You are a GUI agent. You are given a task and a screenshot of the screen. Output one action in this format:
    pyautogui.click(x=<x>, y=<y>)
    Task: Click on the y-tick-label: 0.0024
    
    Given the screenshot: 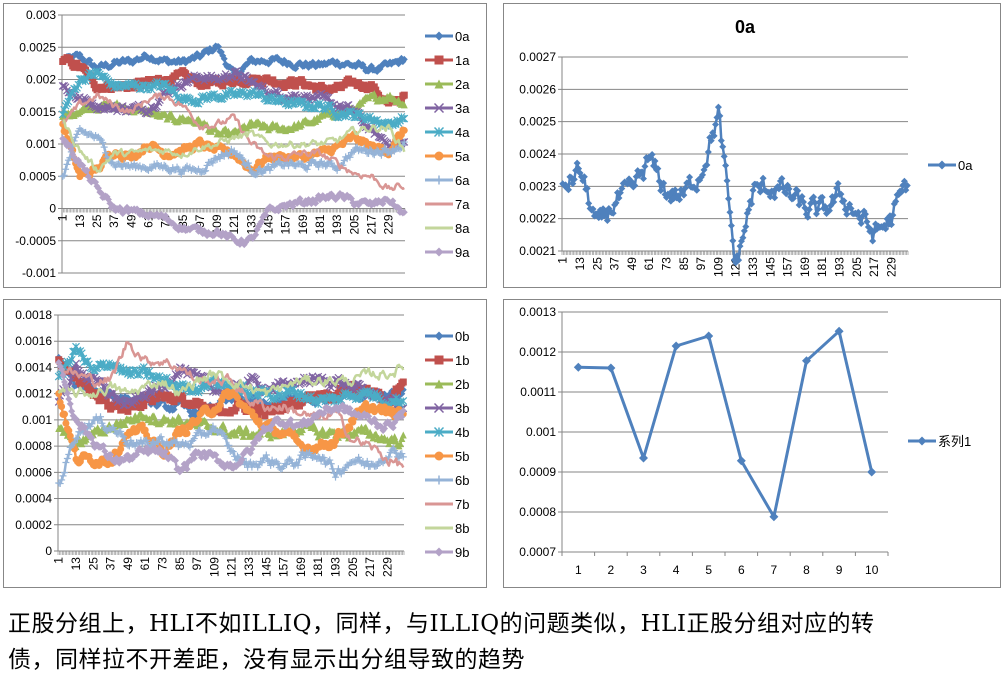 What is the action you would take?
    pyautogui.click(x=537, y=154)
    